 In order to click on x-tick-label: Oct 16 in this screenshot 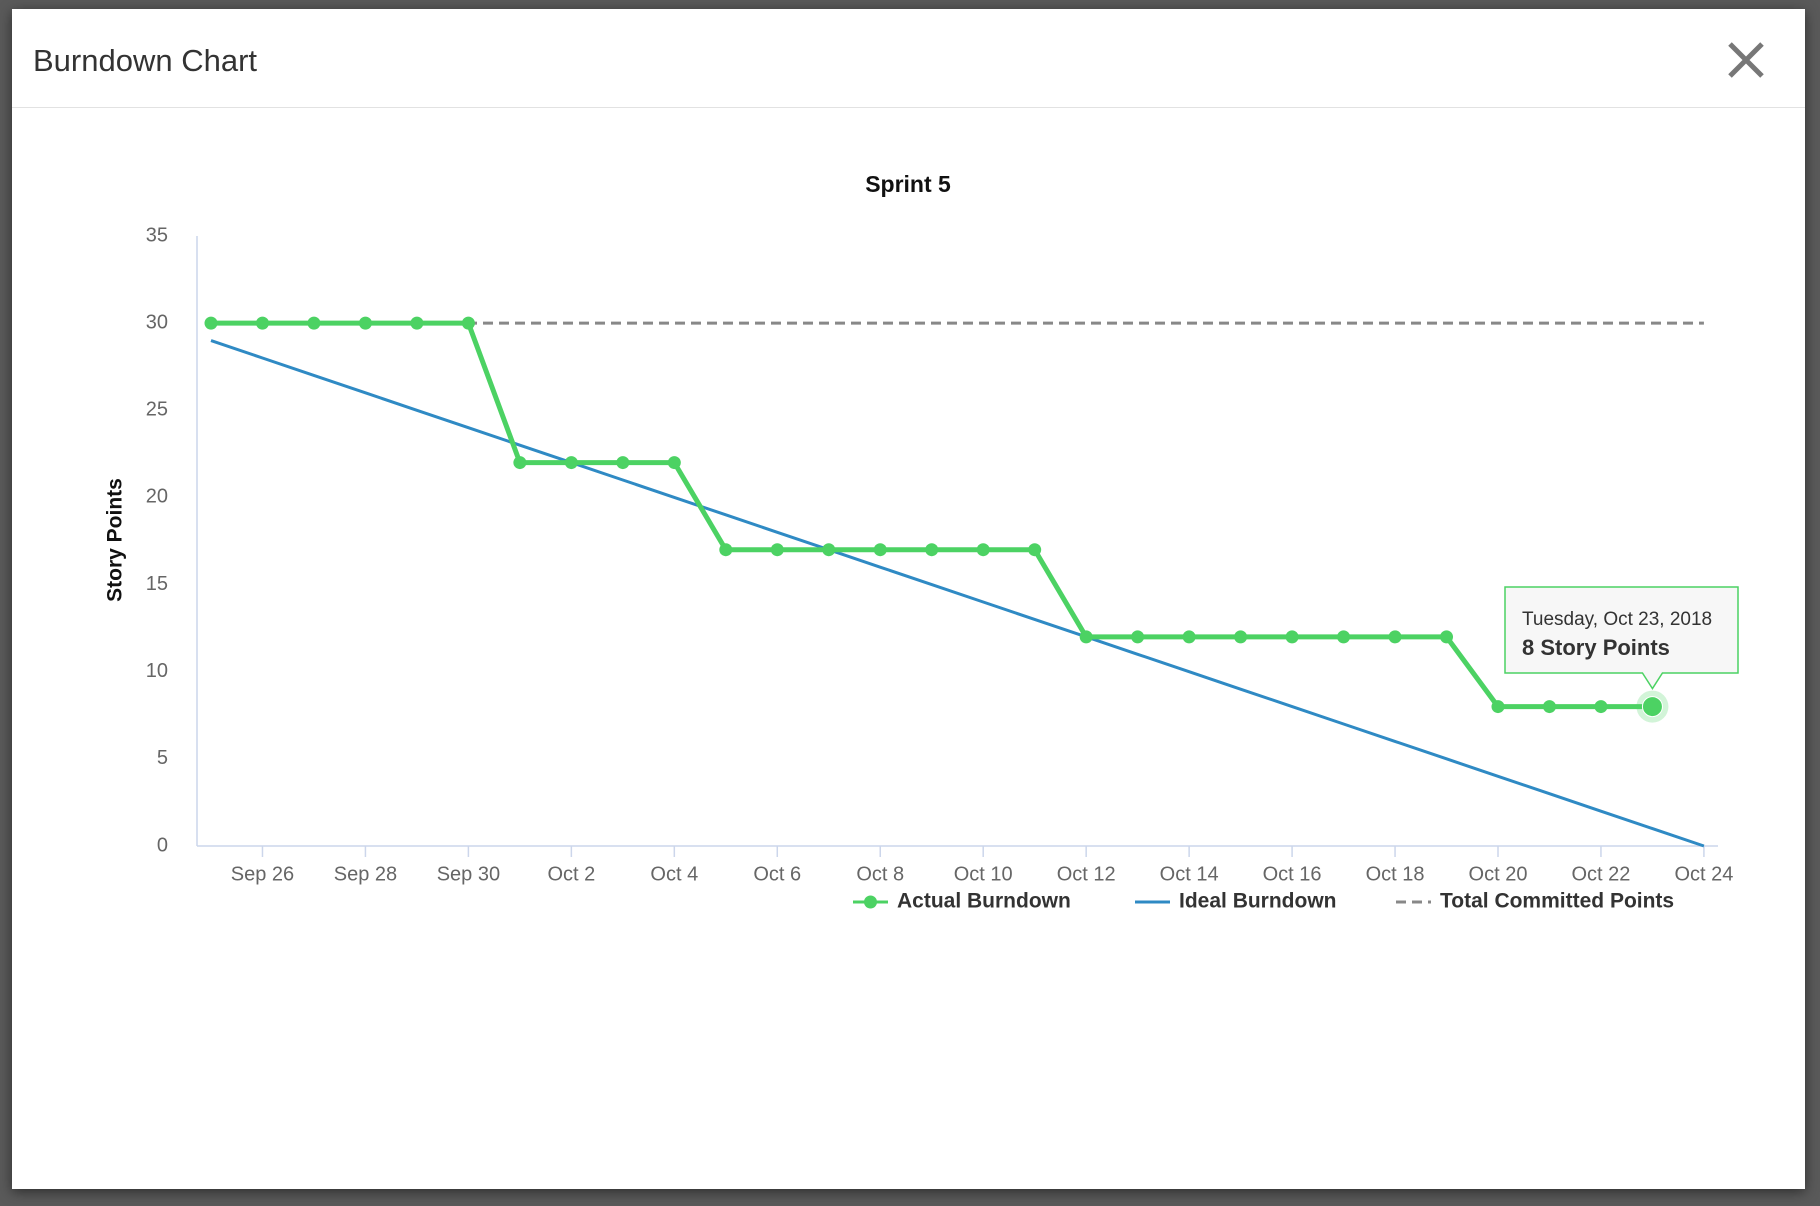, I will do `click(1292, 874)`.